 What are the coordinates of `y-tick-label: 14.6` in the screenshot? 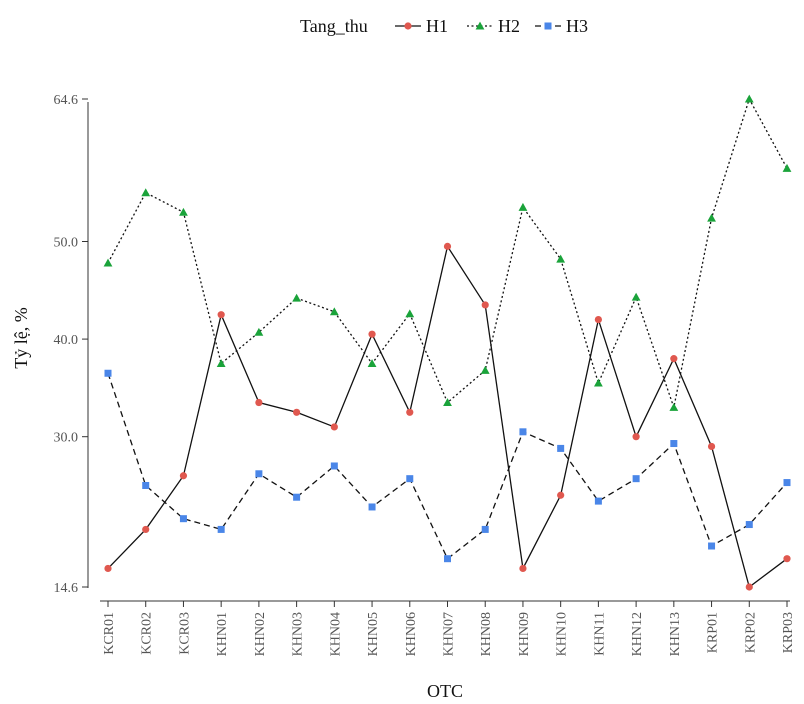 It's located at (66, 588).